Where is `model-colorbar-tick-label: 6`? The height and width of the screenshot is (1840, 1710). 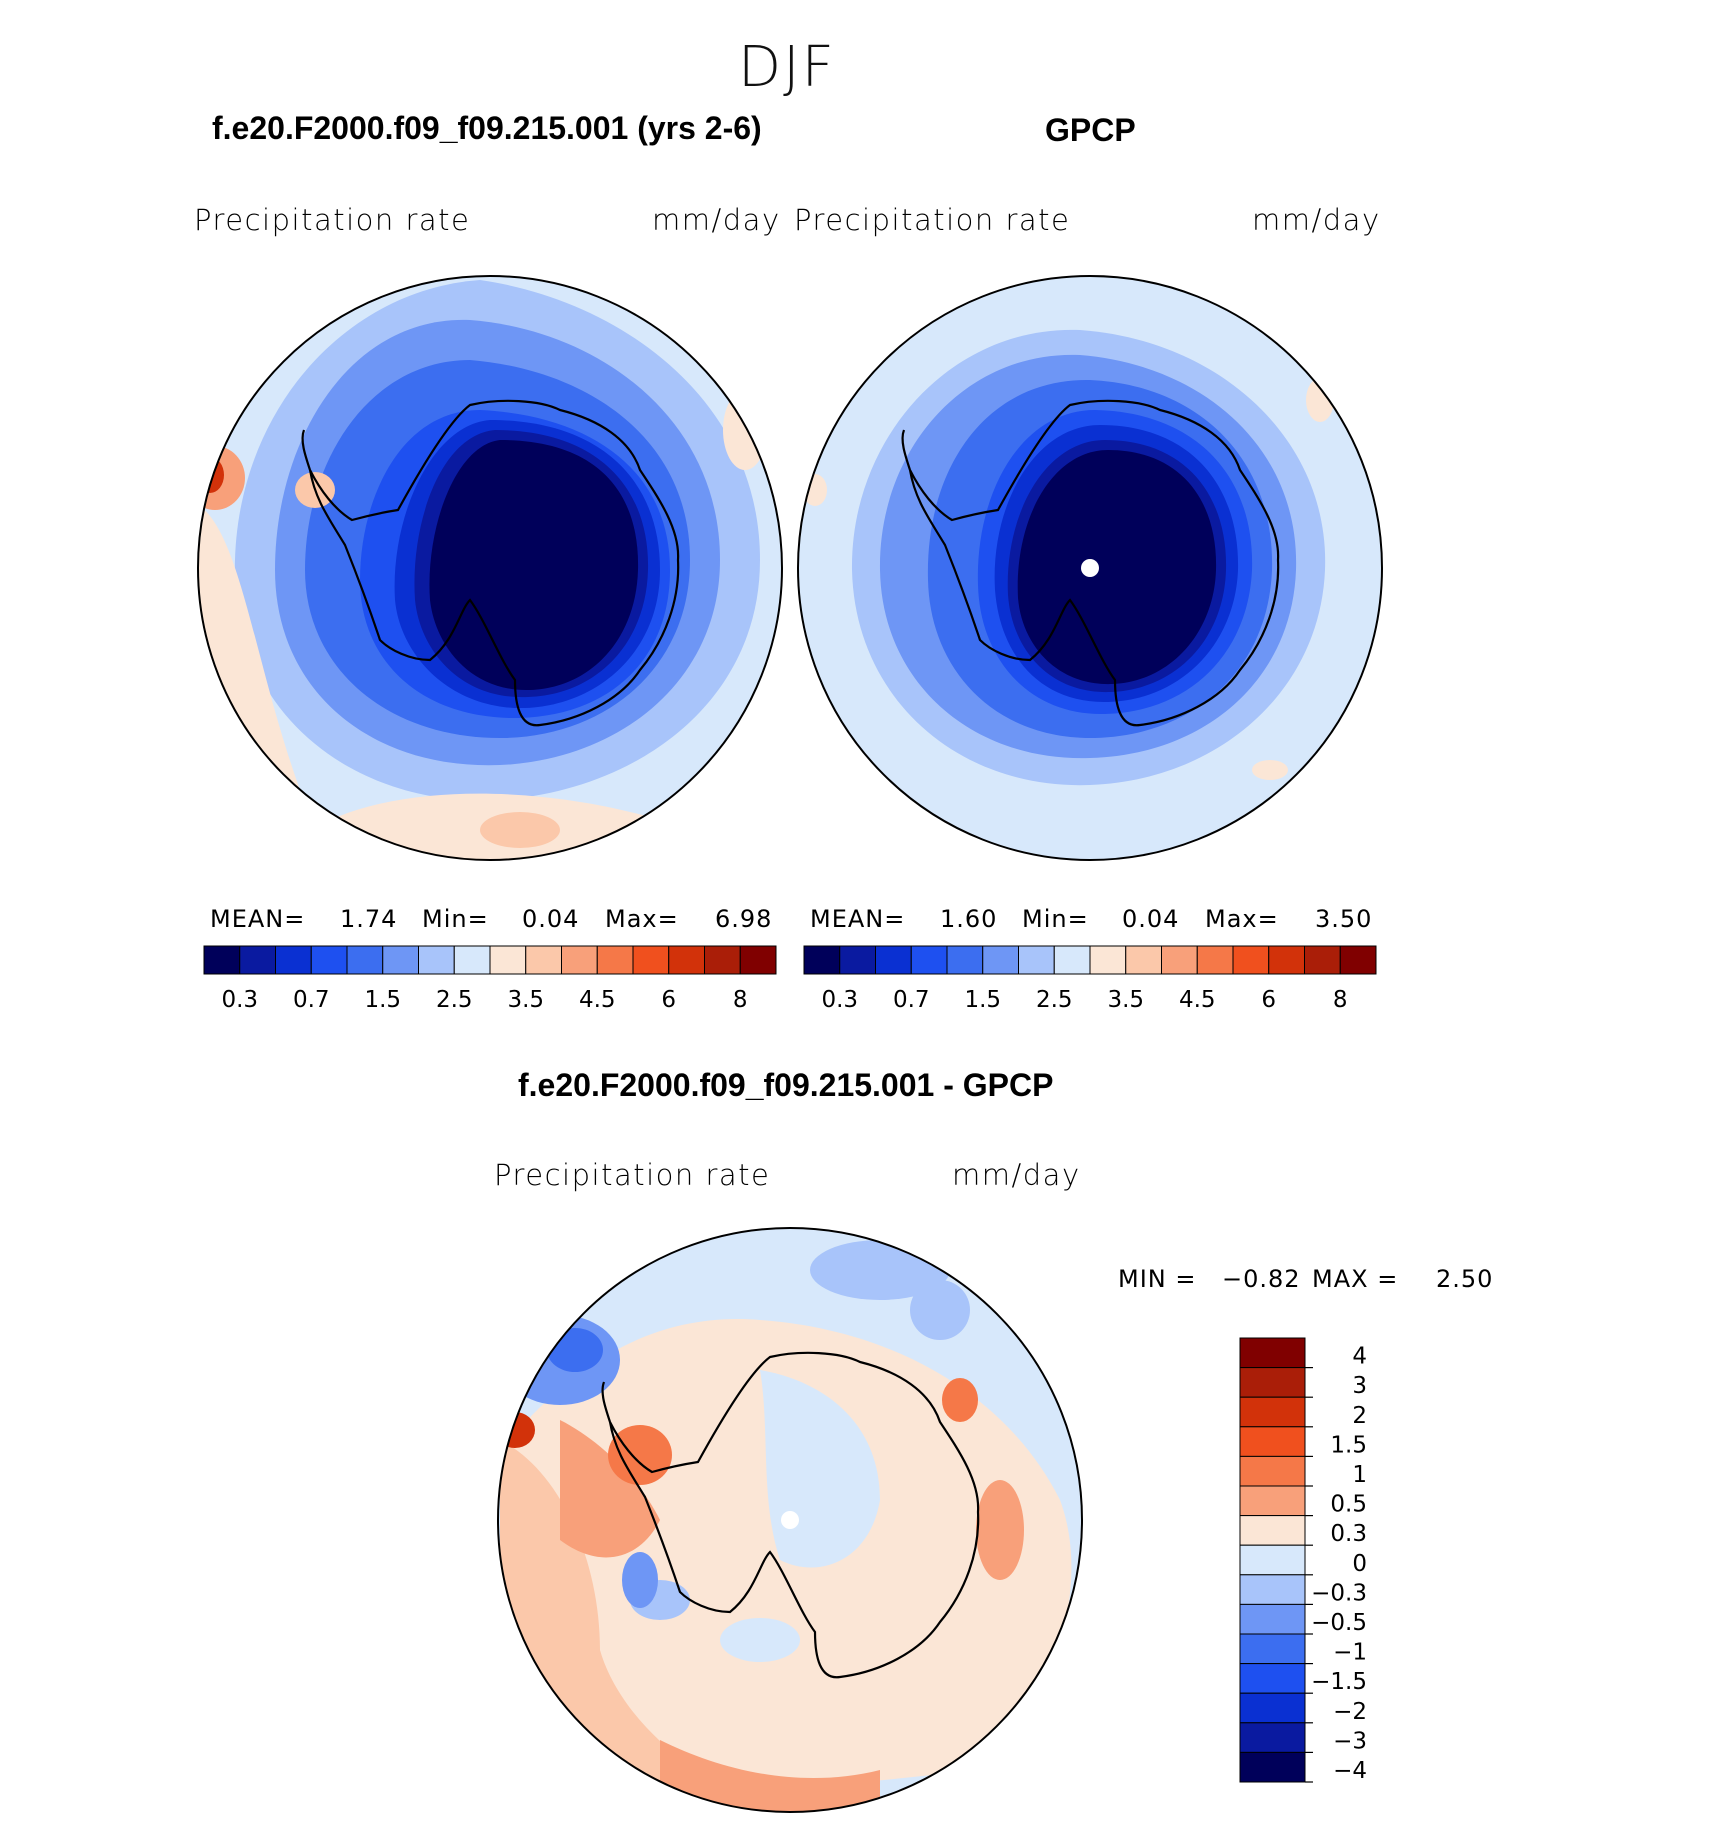 model-colorbar-tick-label: 6 is located at coordinates (668, 1000).